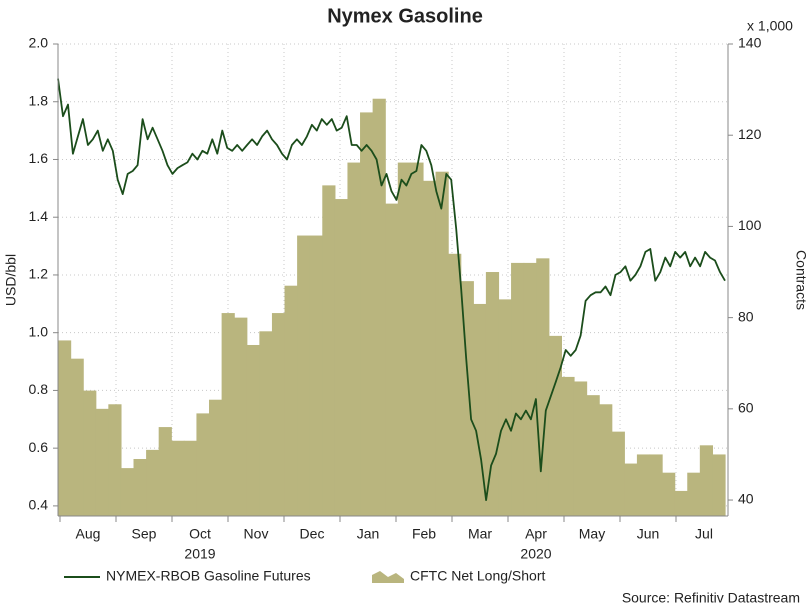 Image resolution: width=810 pixels, height=608 pixels. I want to click on x-tick-label: May, so click(592, 534).